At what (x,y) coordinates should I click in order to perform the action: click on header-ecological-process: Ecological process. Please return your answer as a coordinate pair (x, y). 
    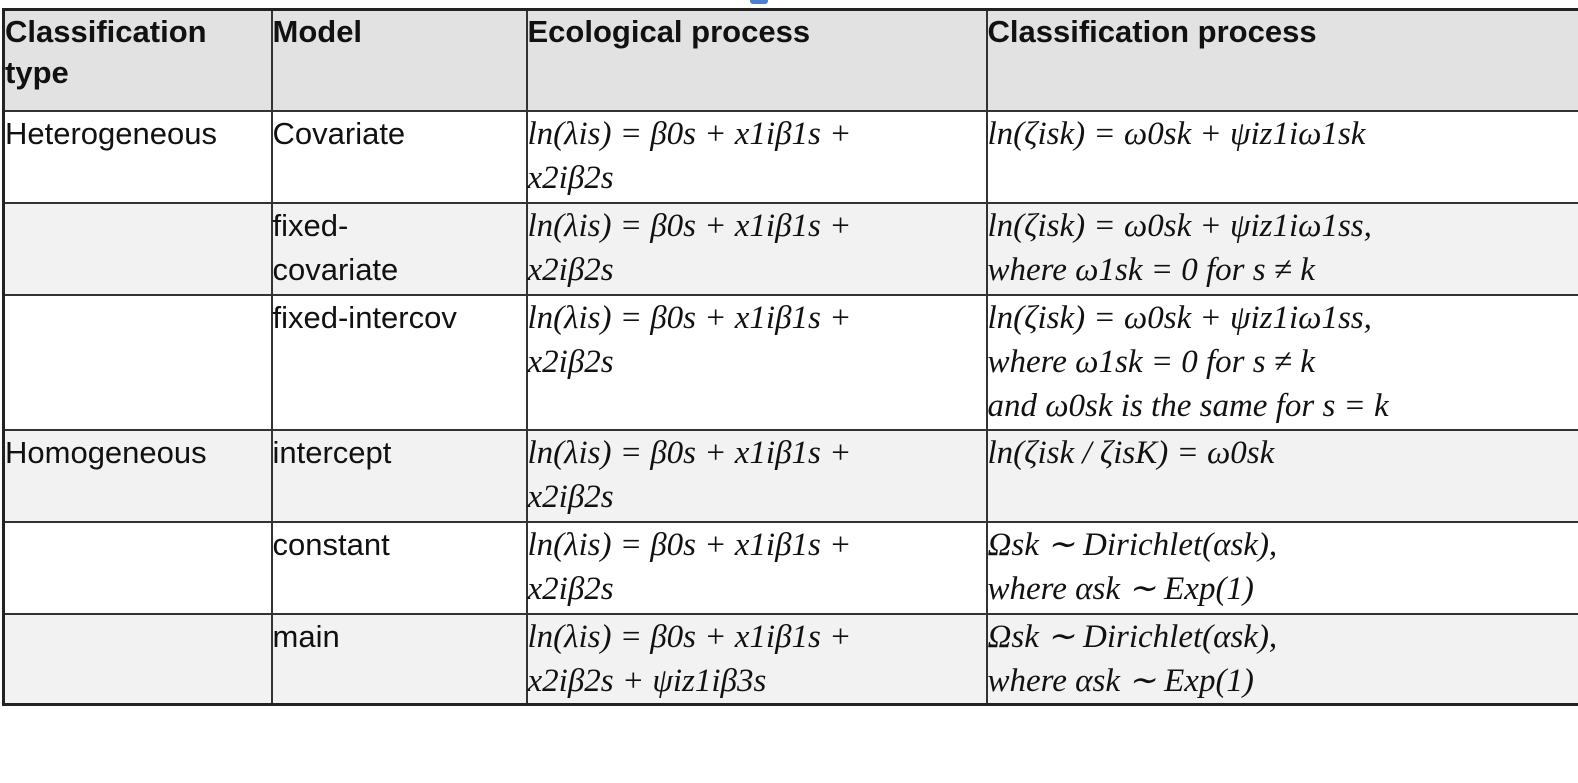
    Looking at the image, I should click on (756, 60).